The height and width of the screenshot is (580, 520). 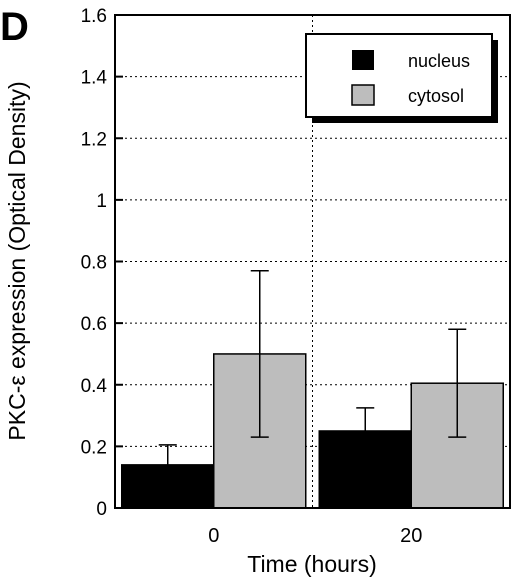 What do you see at coordinates (101, 509) in the screenshot?
I see `y-tick-label-0: 0` at bounding box center [101, 509].